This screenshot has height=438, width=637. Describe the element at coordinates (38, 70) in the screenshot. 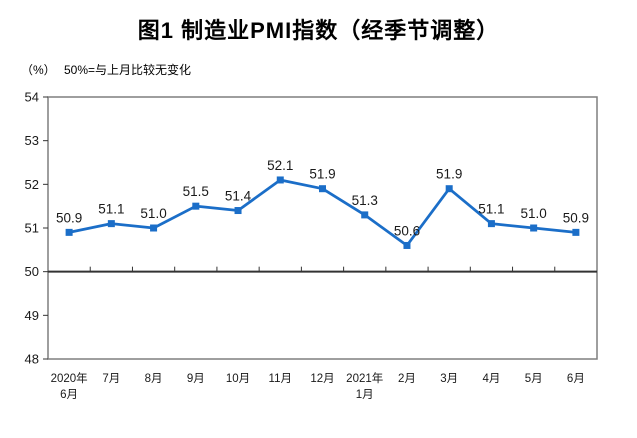

I see `y-axis-unit-label: （%）` at that location.